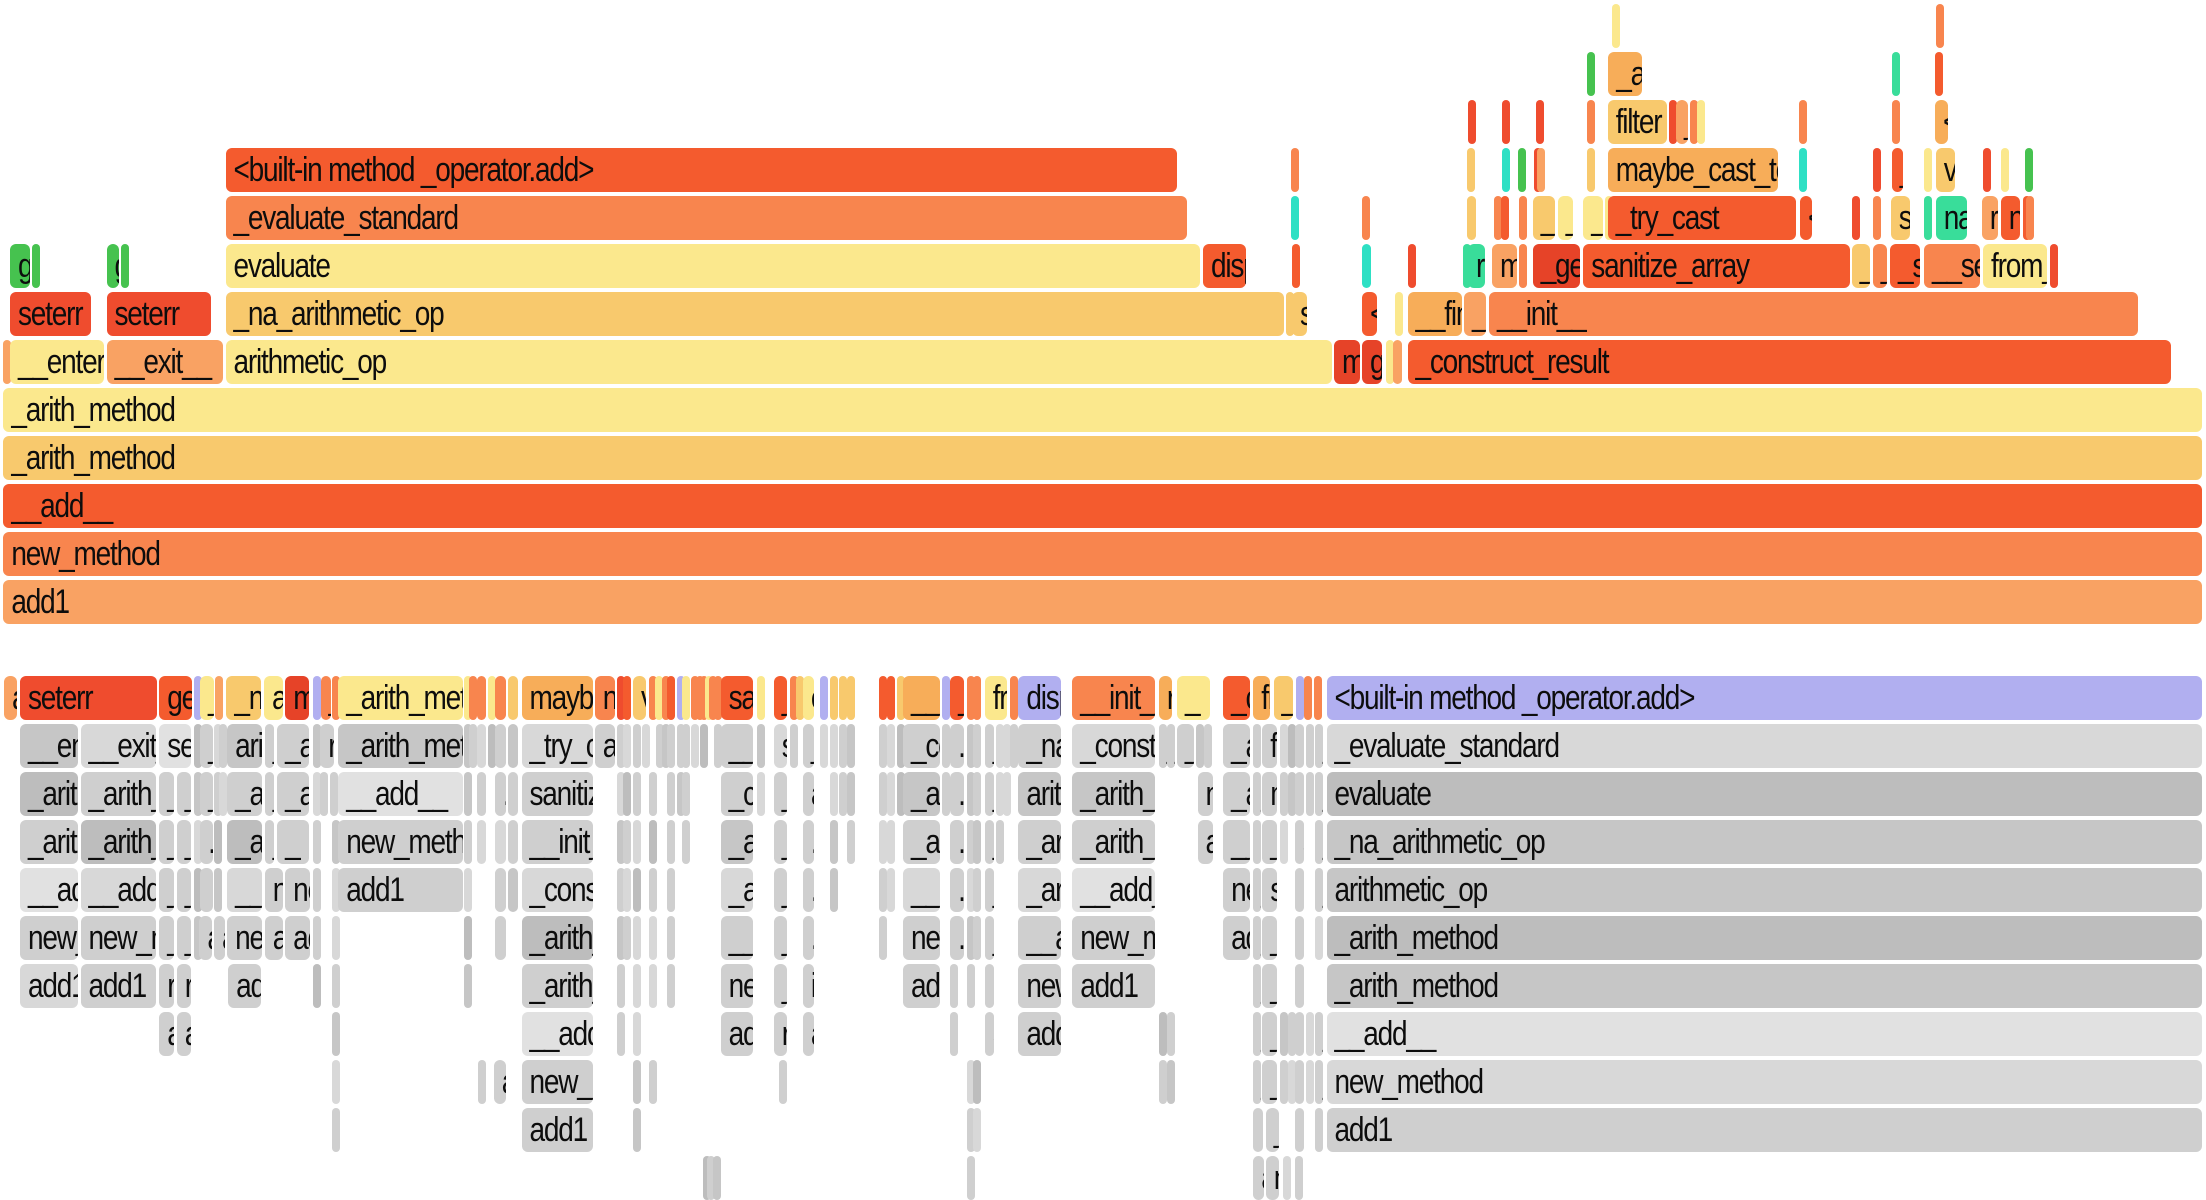  What do you see at coordinates (175, 698) in the screenshot?
I see `flame-frame: get_state` at bounding box center [175, 698].